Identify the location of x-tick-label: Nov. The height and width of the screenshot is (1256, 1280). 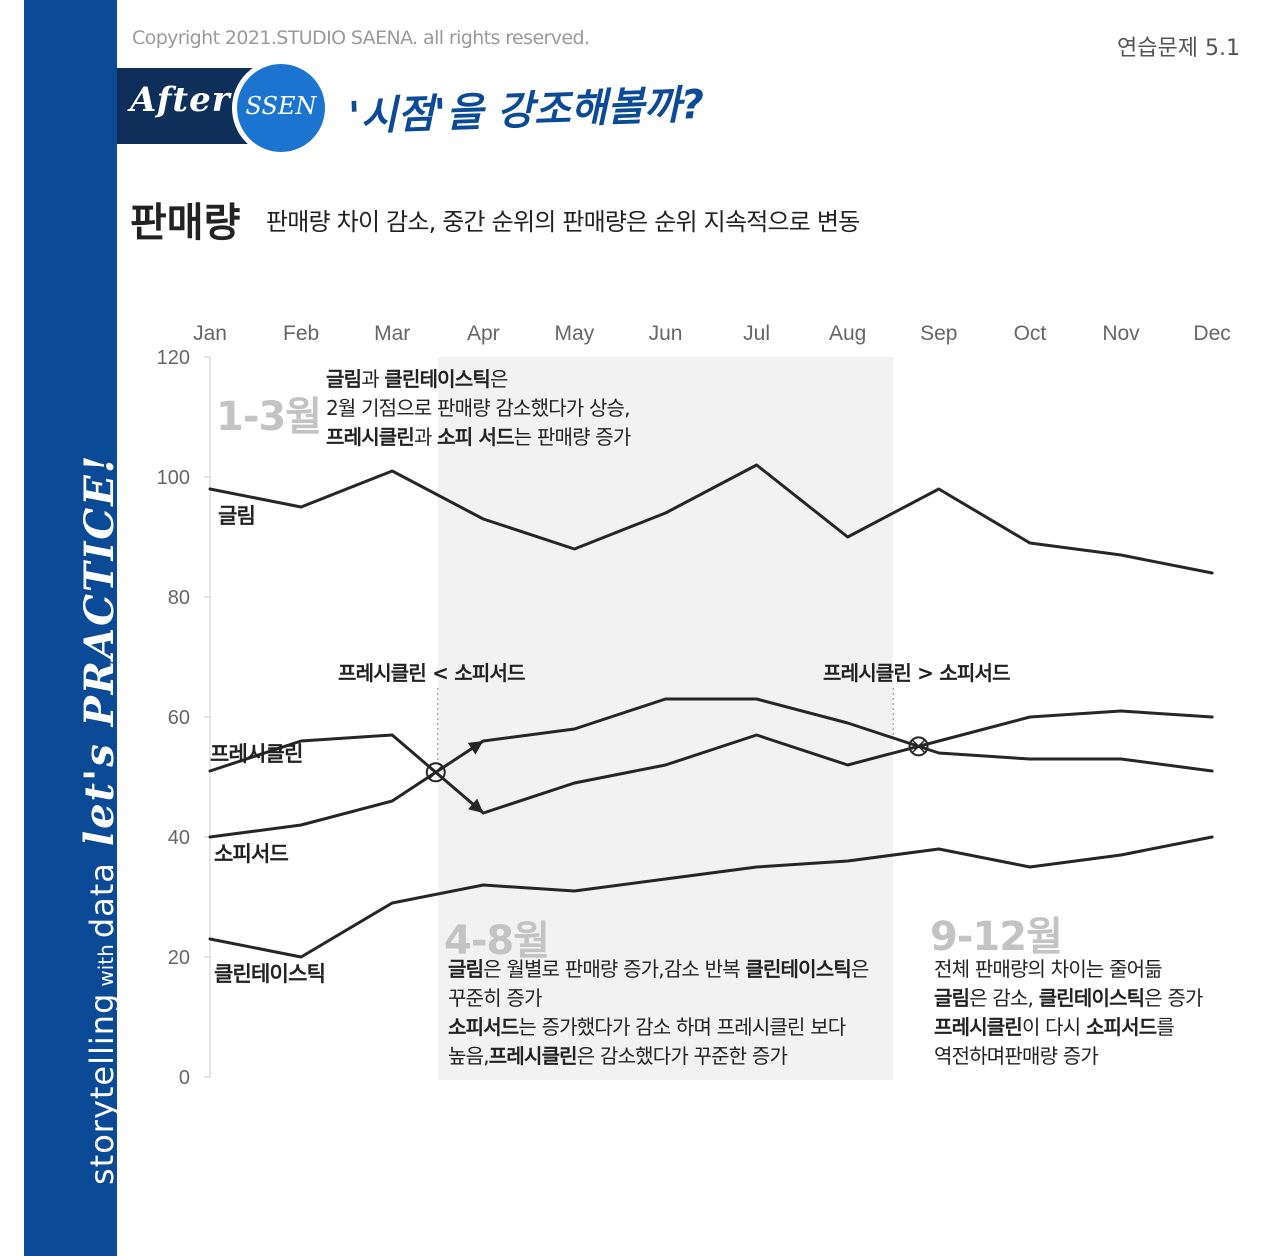
(1121, 333).